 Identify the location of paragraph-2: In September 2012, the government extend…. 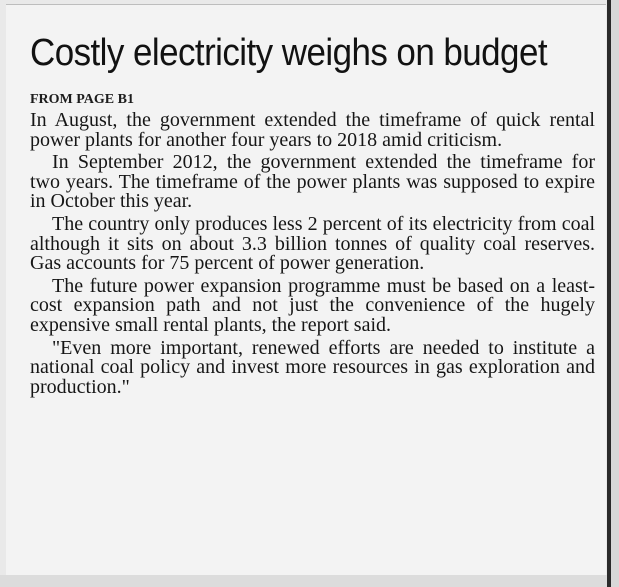
(312, 182).